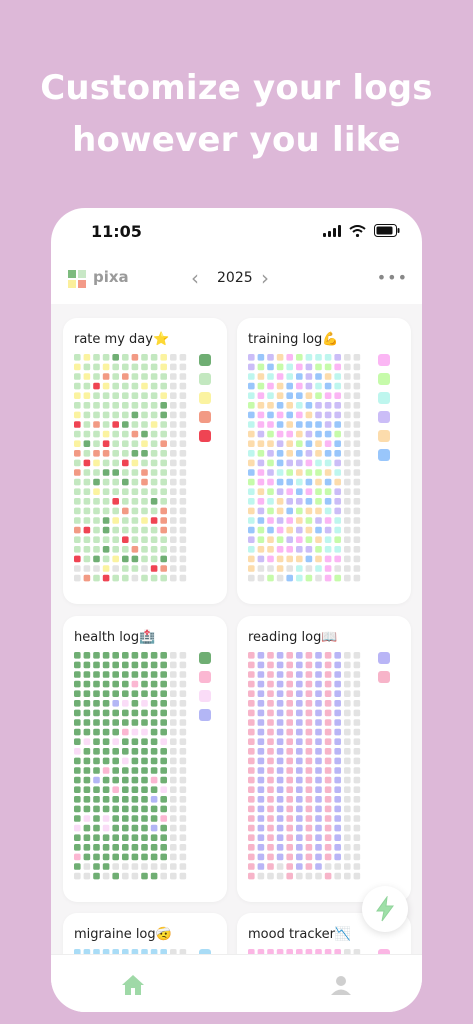 The height and width of the screenshot is (1024, 473). I want to click on quick-log-button, so click(385, 909).